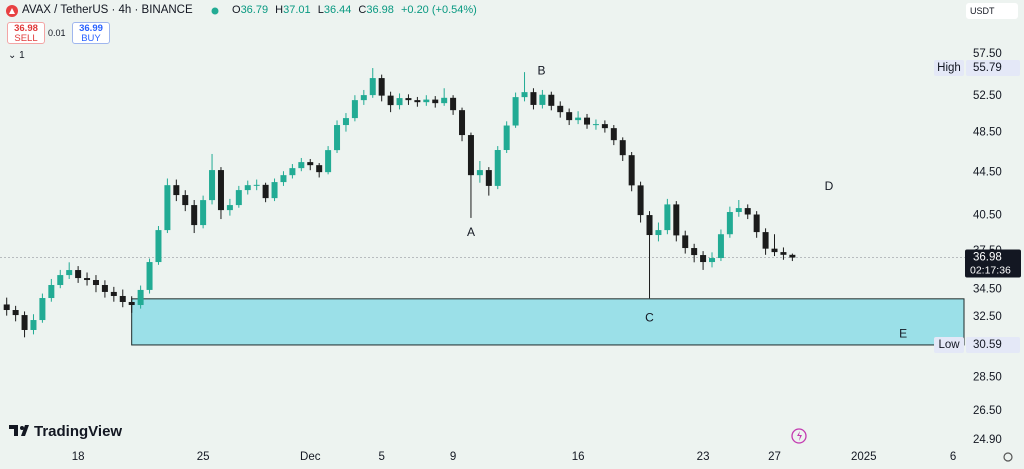 This screenshot has width=1024, height=469. What do you see at coordinates (548, 322) in the screenshot?
I see `demand-zone` at bounding box center [548, 322].